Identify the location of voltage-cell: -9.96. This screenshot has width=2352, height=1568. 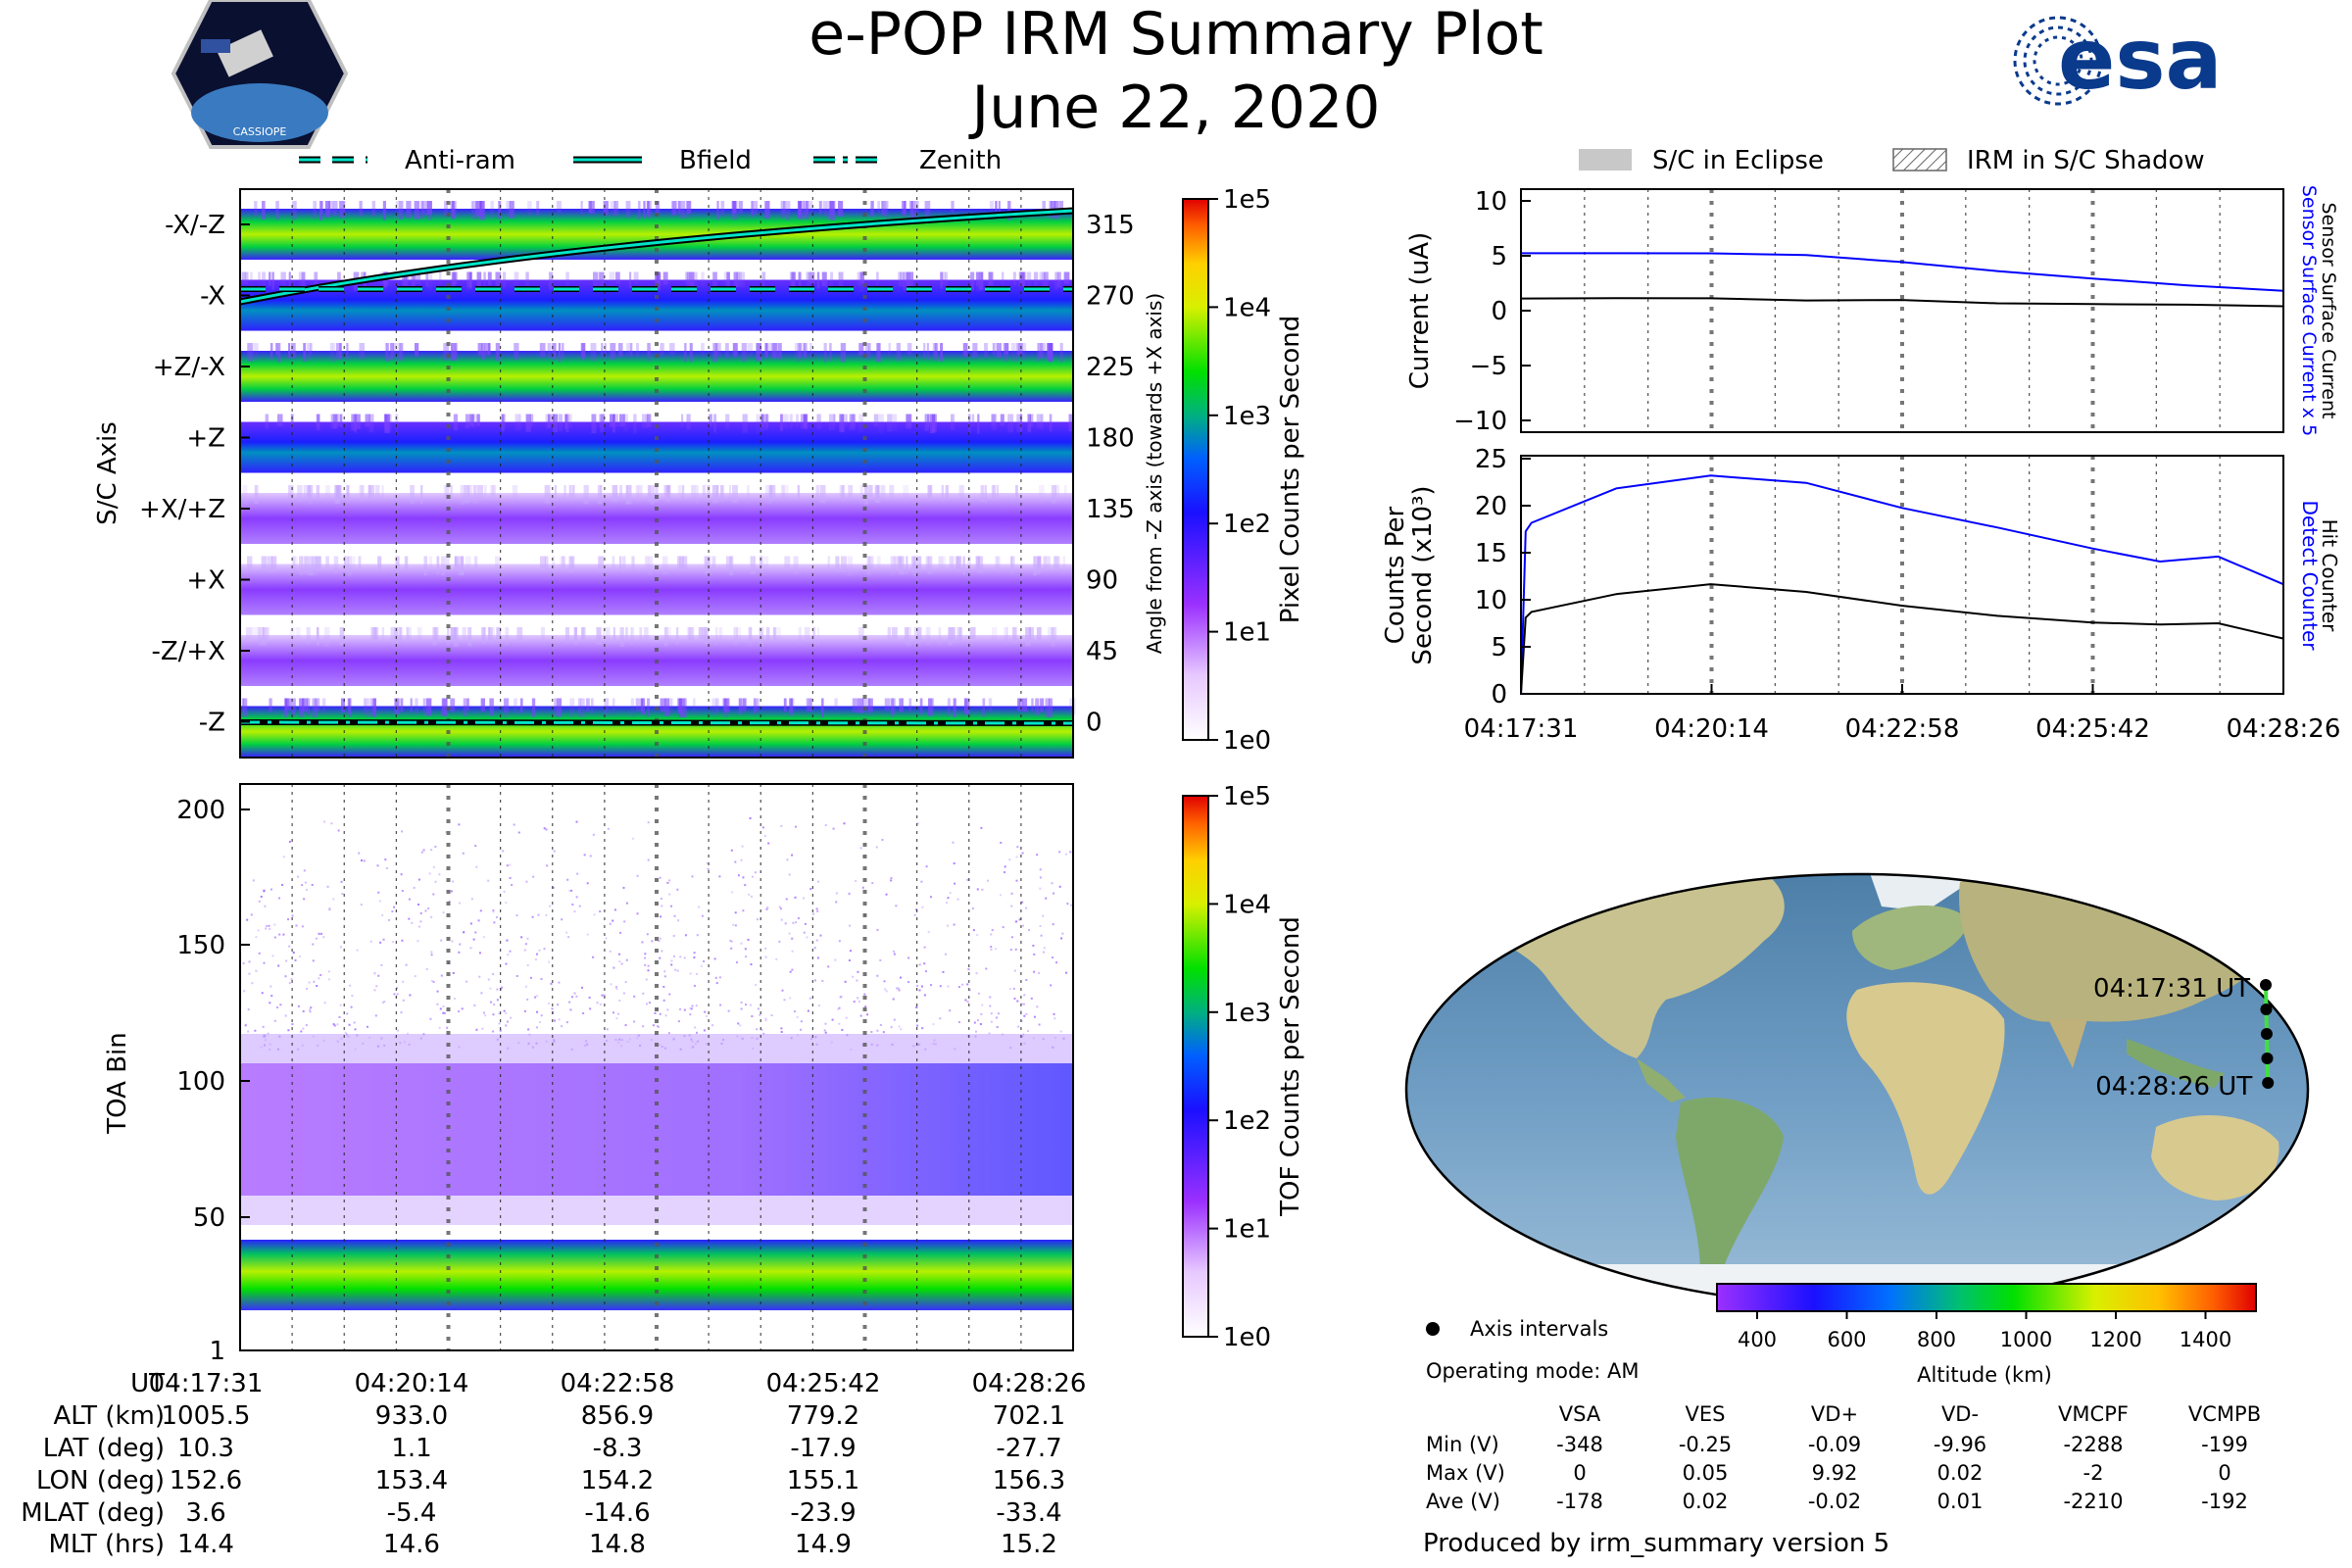
(1960, 1444).